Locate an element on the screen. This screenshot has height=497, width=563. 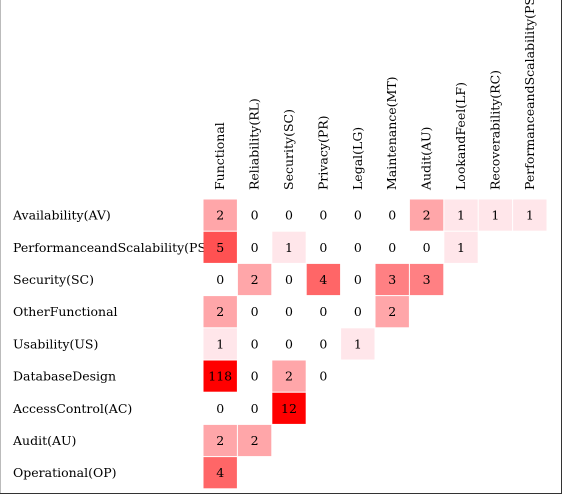
column-label: Security(SC) is located at coordinates (288, 149).